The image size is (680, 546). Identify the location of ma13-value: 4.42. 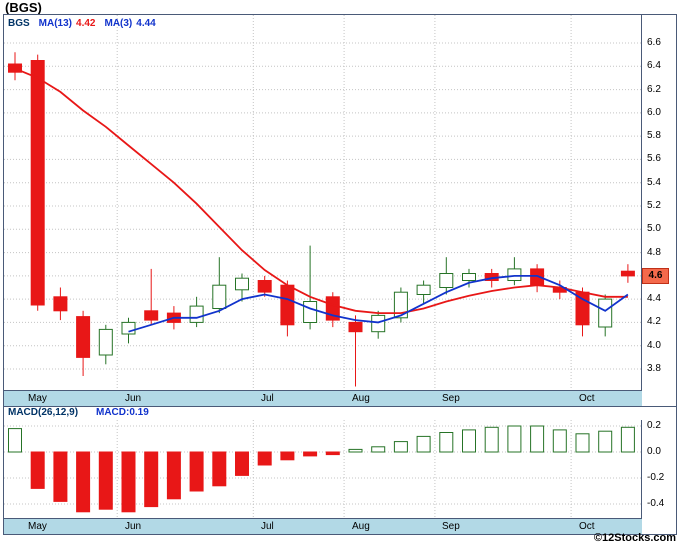
(86, 23).